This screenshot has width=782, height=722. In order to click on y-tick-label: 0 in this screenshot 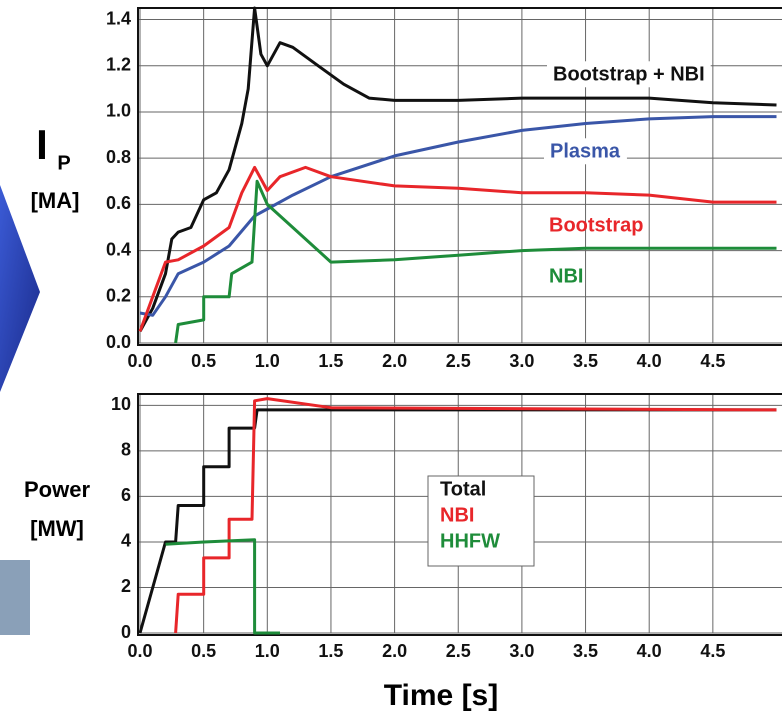, I will do `click(126, 632)`.